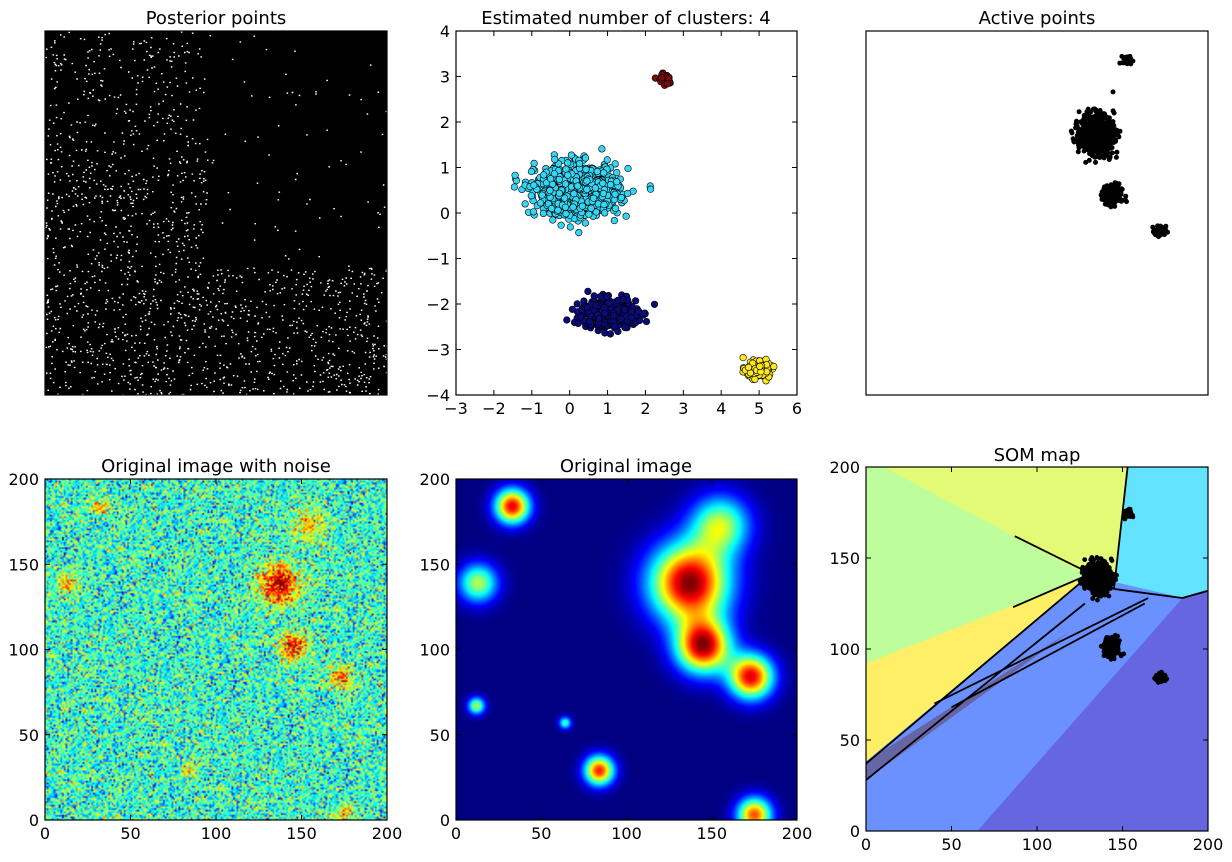 The height and width of the screenshot is (862, 1232). I want to click on active-points-scatter, so click(1119, 146).